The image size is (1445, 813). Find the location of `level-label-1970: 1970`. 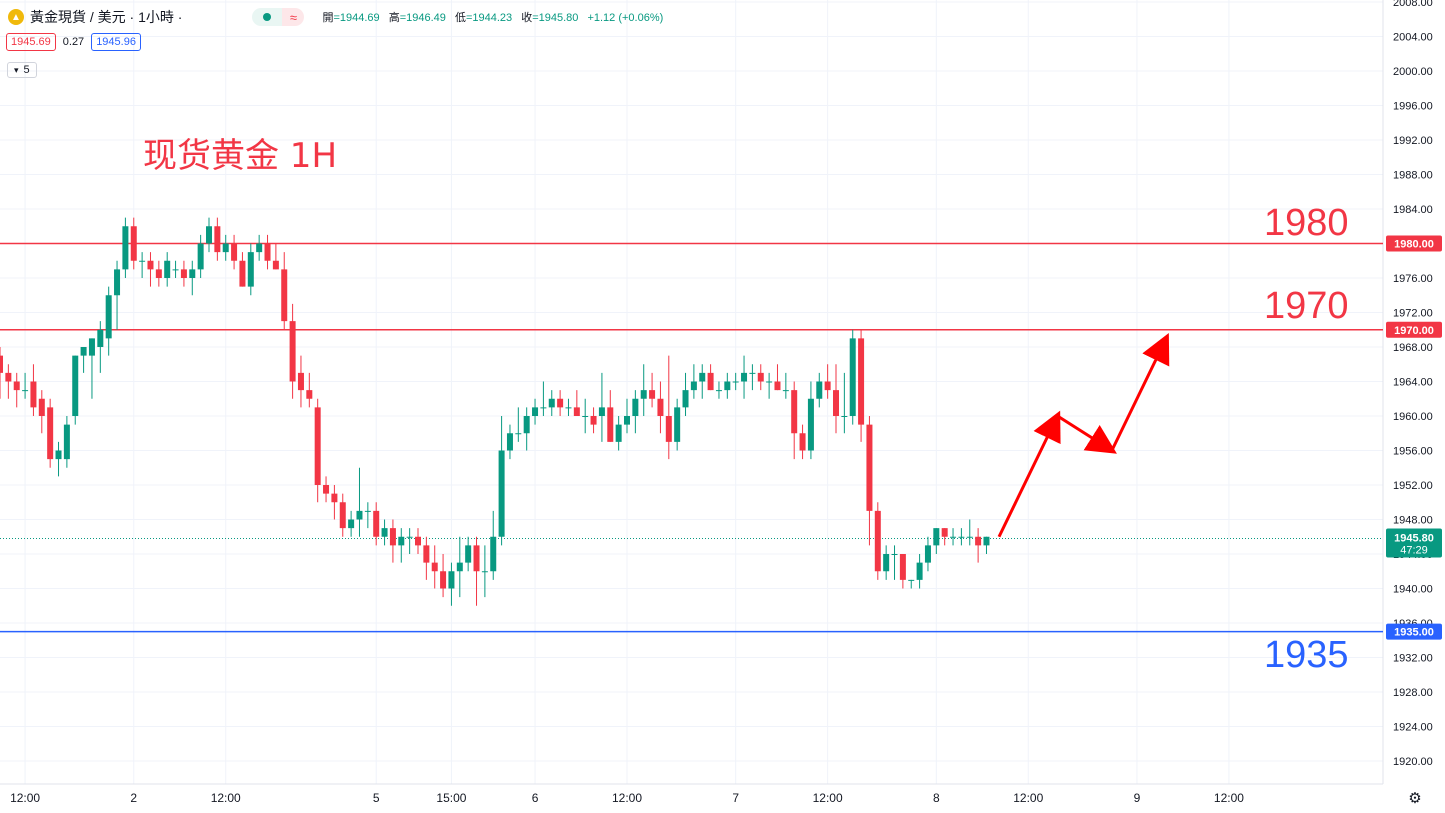

level-label-1970: 1970 is located at coordinates (1306, 306).